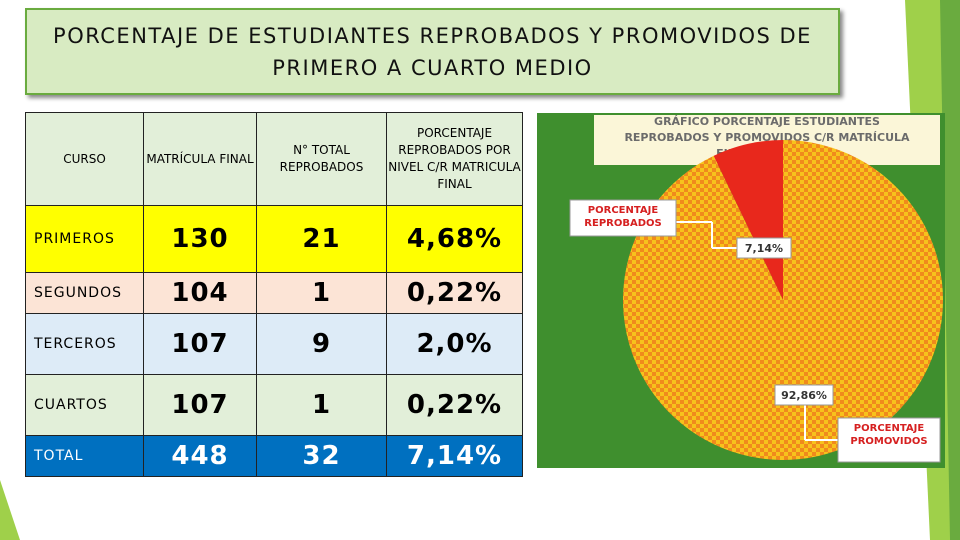 This screenshot has width=960, height=540. What do you see at coordinates (454, 239) in the screenshot?
I see `table-cell: 4,68%` at bounding box center [454, 239].